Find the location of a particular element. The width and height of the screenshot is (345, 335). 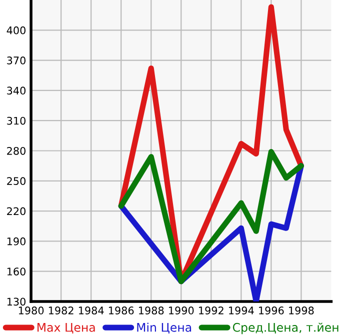

x-tick-label: 1996 is located at coordinates (271, 310).